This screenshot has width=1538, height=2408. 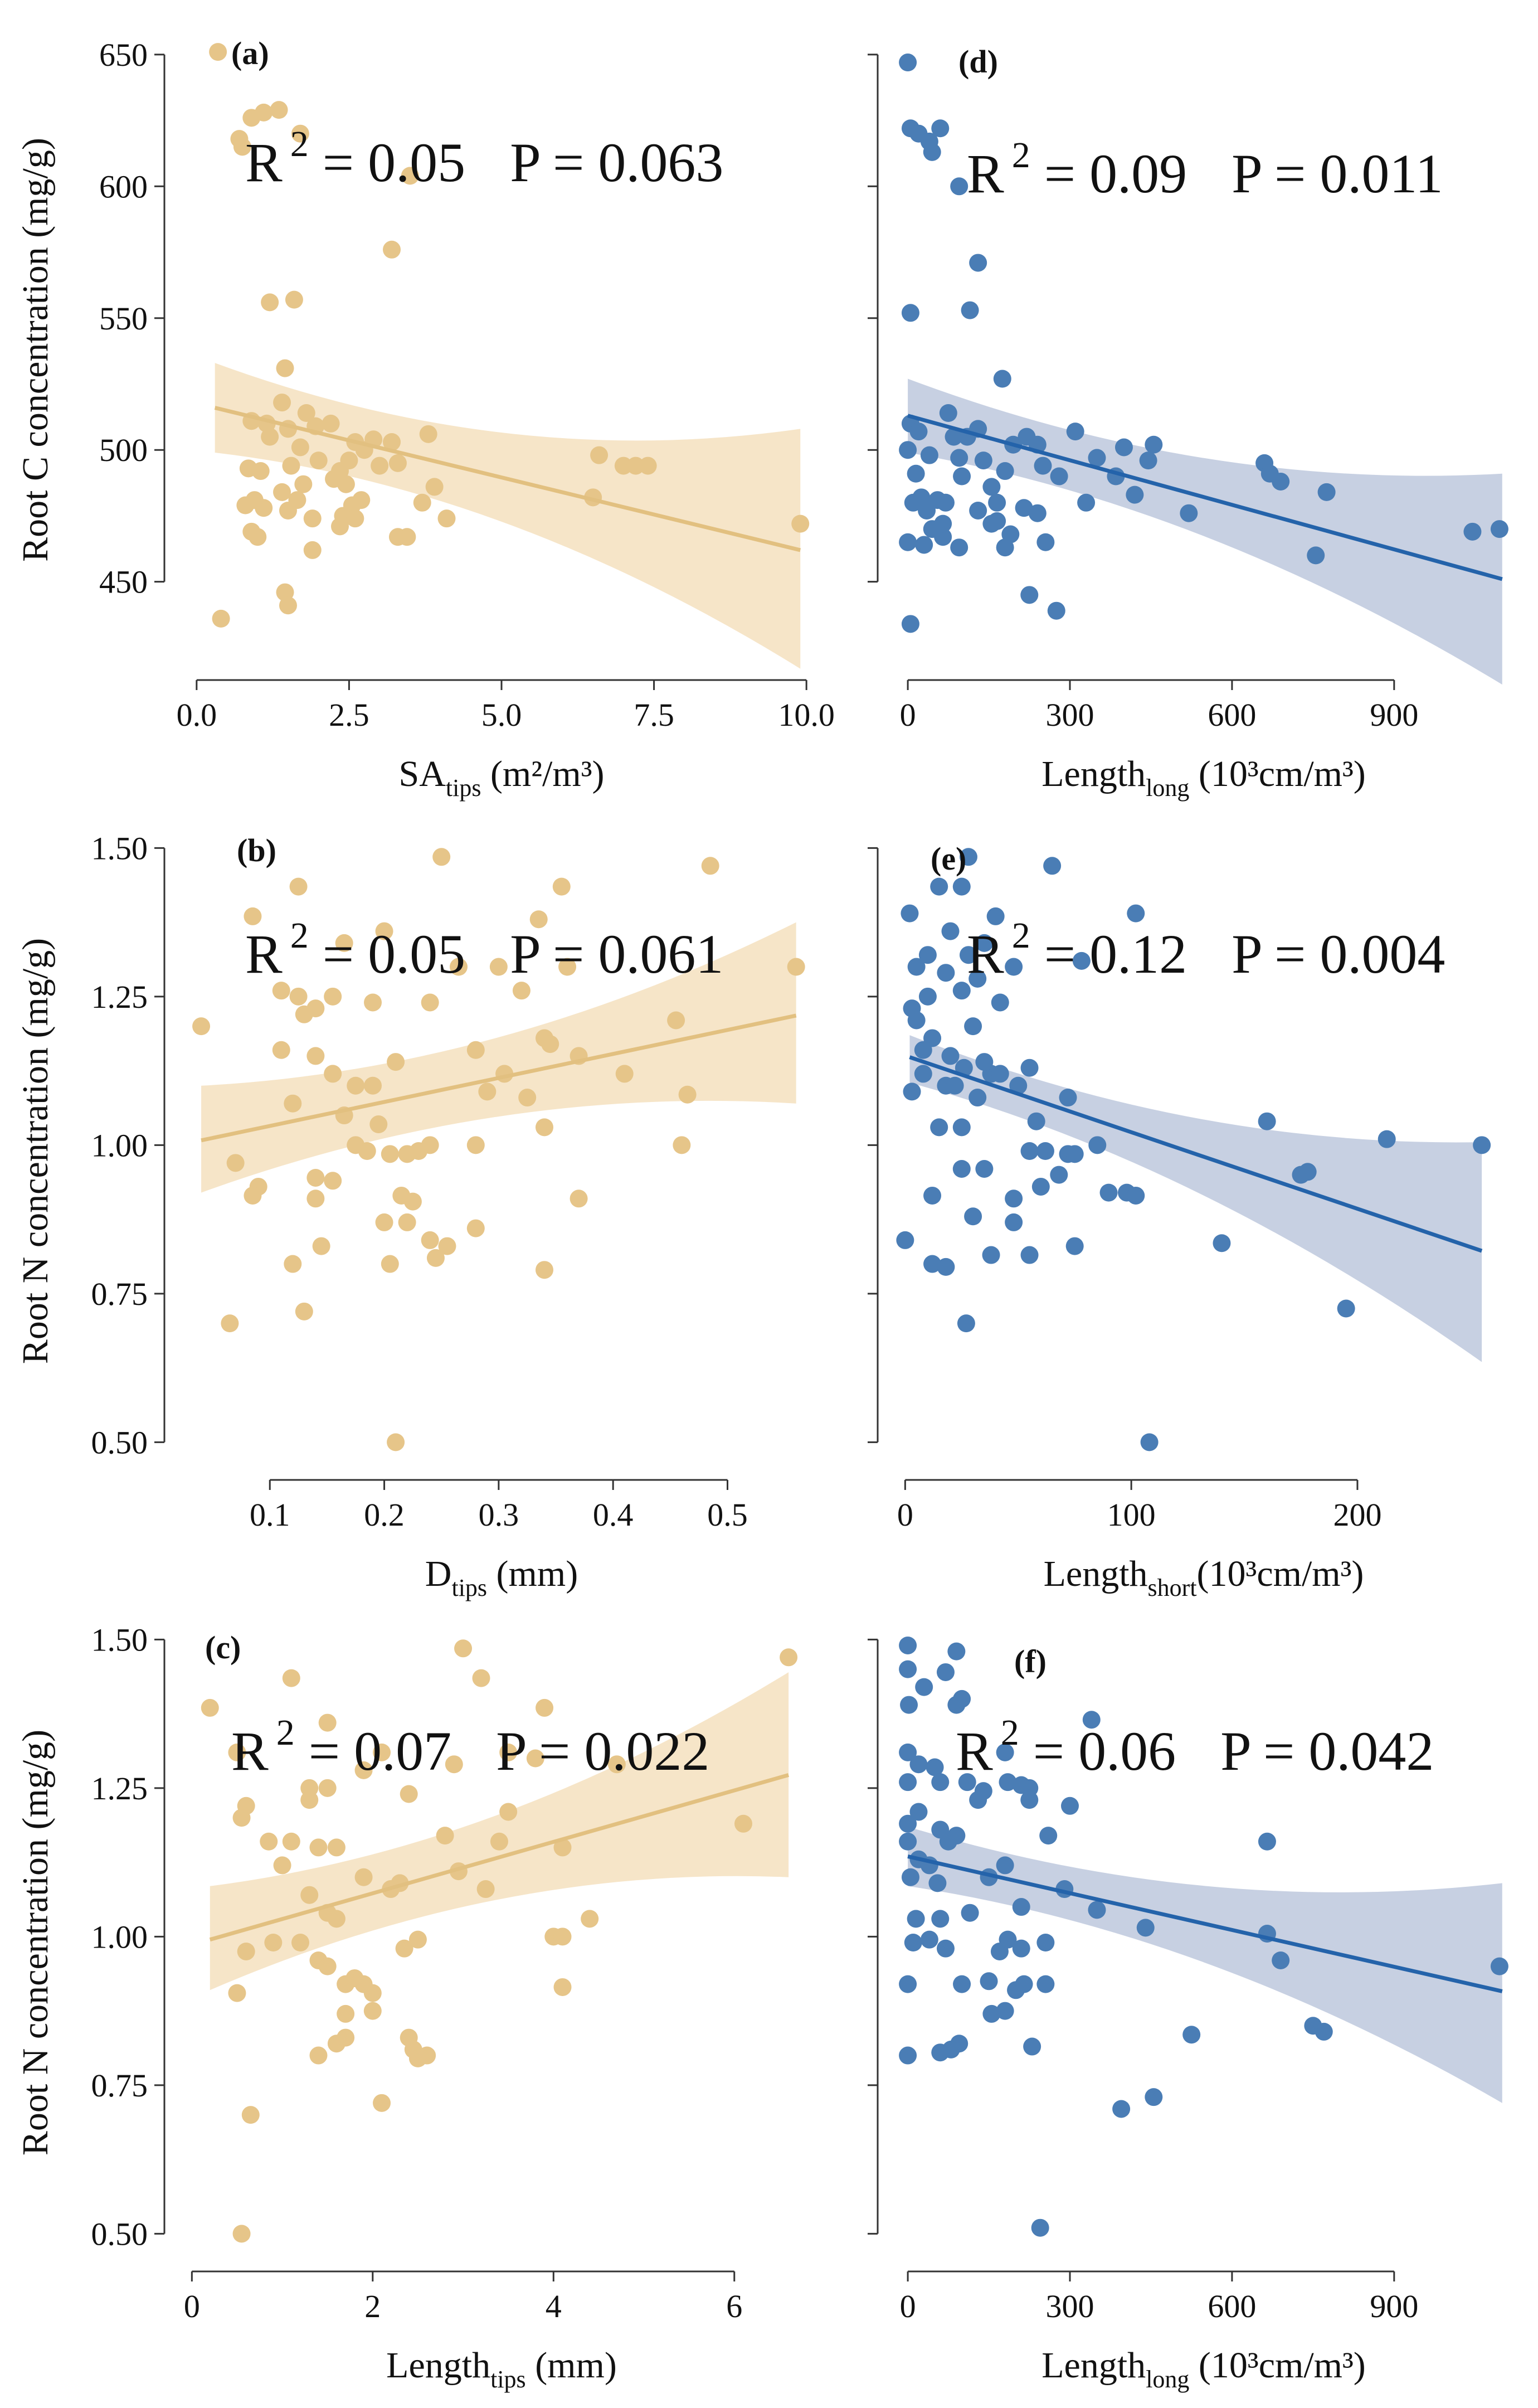 I want to click on x-axis-label: Lengthlong (10³cm/m³), so click(x=1203, y=778).